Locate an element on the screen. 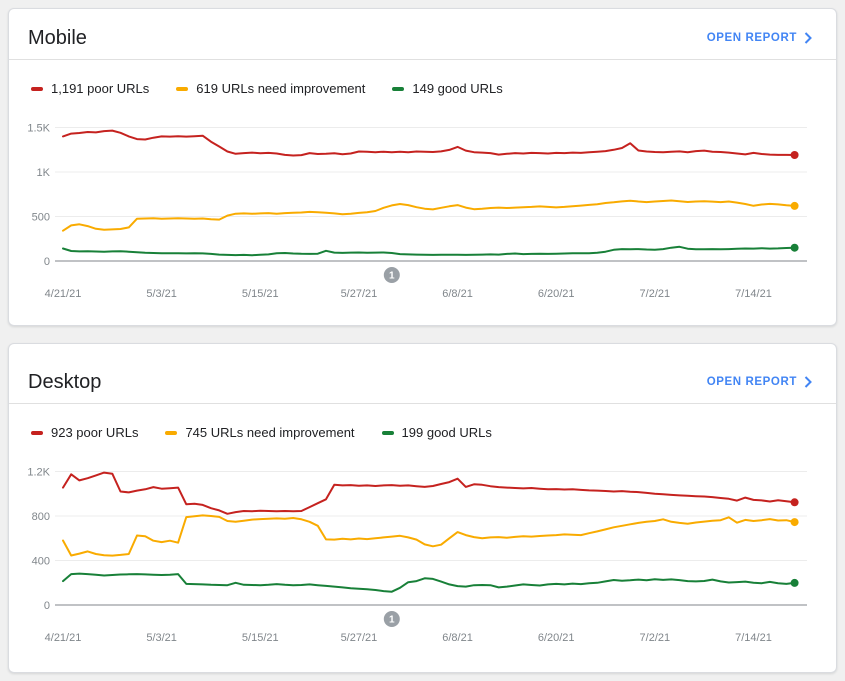 The height and width of the screenshot is (681, 845). legend-item-poor: 923 poor URLs is located at coordinates (84, 432).